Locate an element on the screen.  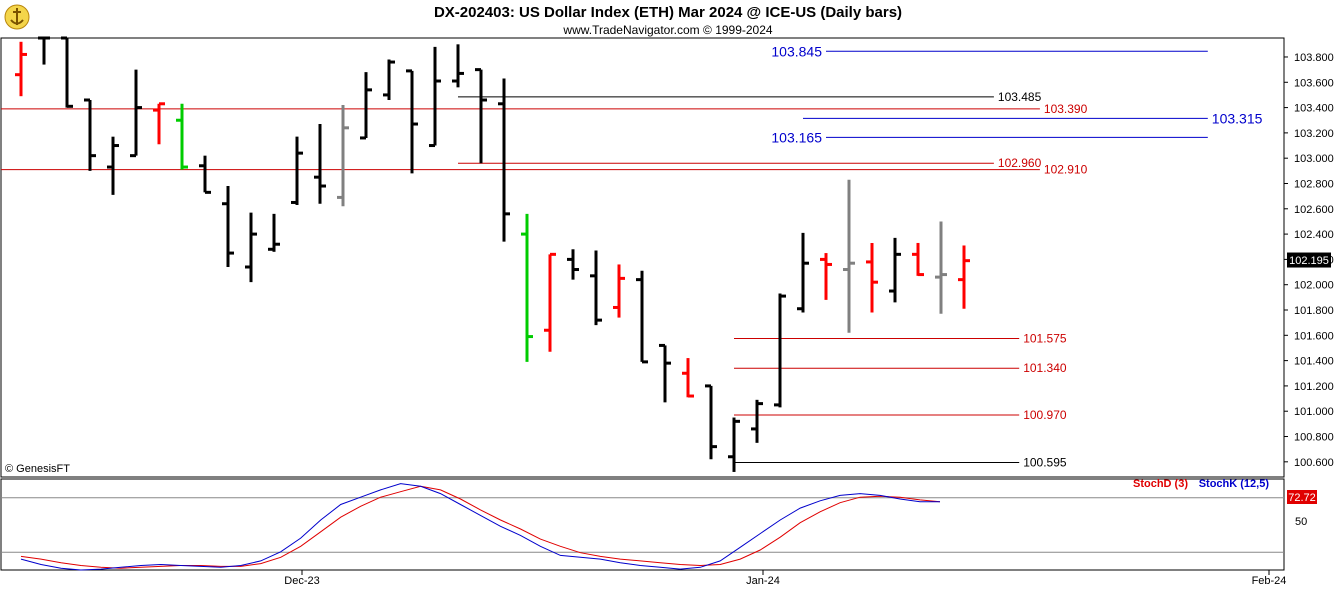
y-tick-label: 103.200 is located at coordinates (1314, 134).